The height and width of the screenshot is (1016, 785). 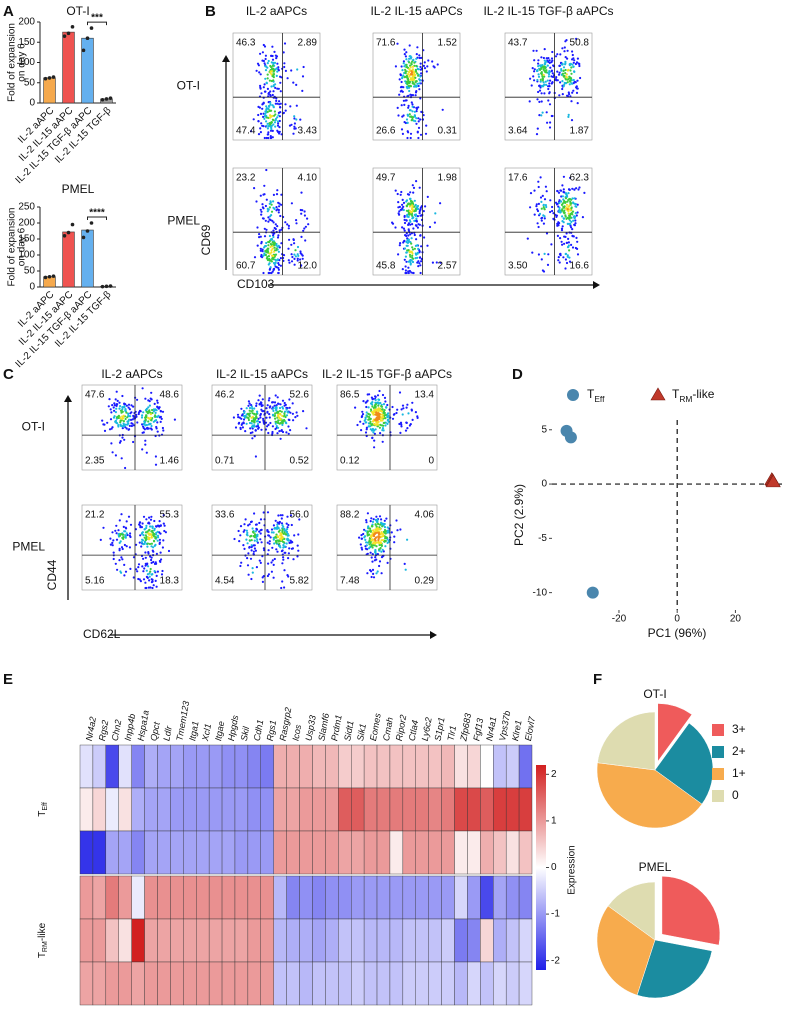 What do you see at coordinates (97, 18) in the screenshot?
I see `significance-label: ***` at bounding box center [97, 18].